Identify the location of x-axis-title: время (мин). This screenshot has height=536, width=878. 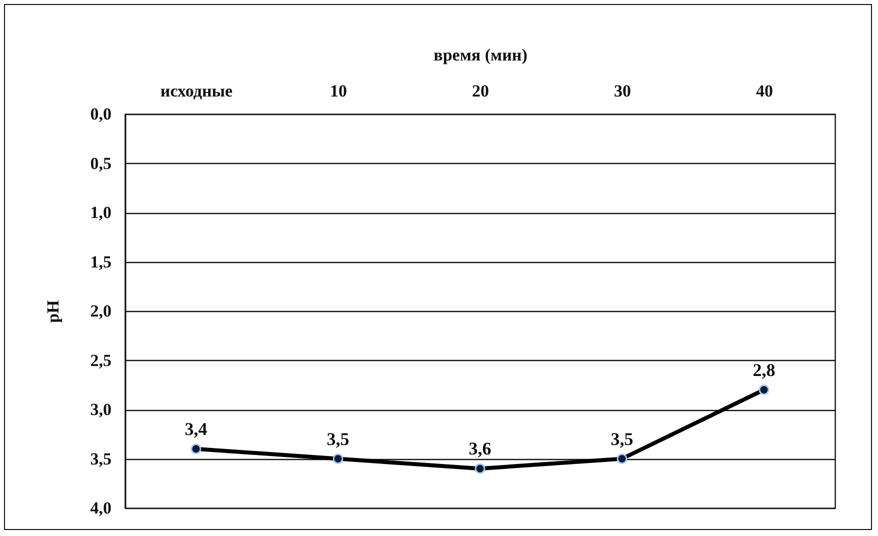
(481, 55).